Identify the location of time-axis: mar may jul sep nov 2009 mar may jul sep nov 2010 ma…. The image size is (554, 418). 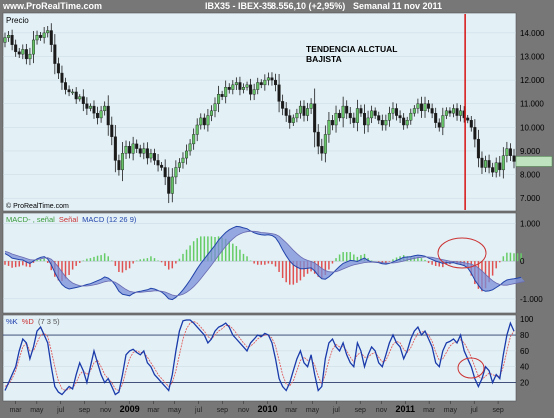
(257, 407).